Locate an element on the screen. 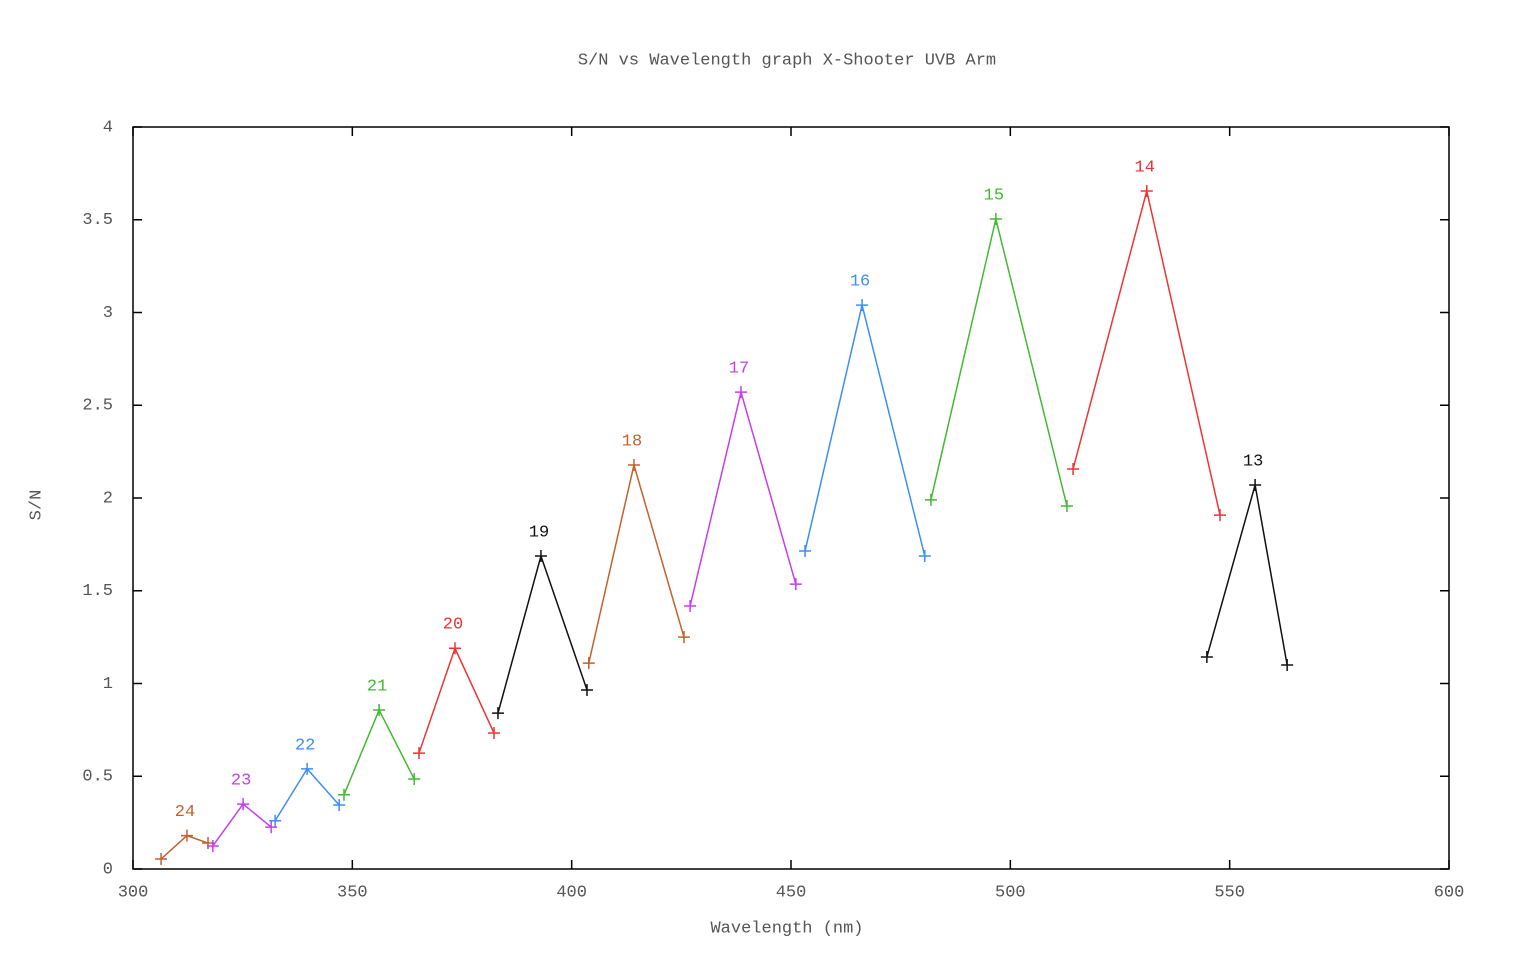  y-tick-label: 4 is located at coordinates (108, 127).